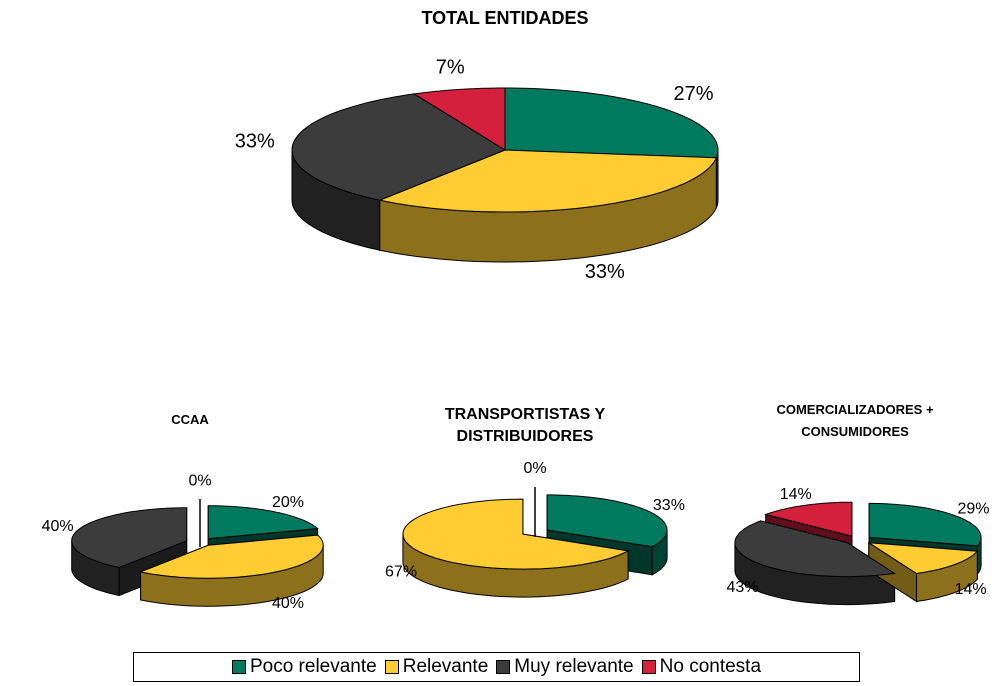  I want to click on legend-item: Relevante, so click(436, 667).